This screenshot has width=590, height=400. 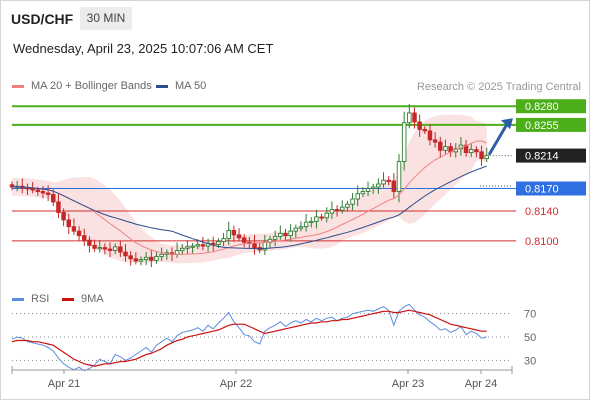 What do you see at coordinates (542, 212) in the screenshot?
I see `level-label-0.8140: 0.8140` at bounding box center [542, 212].